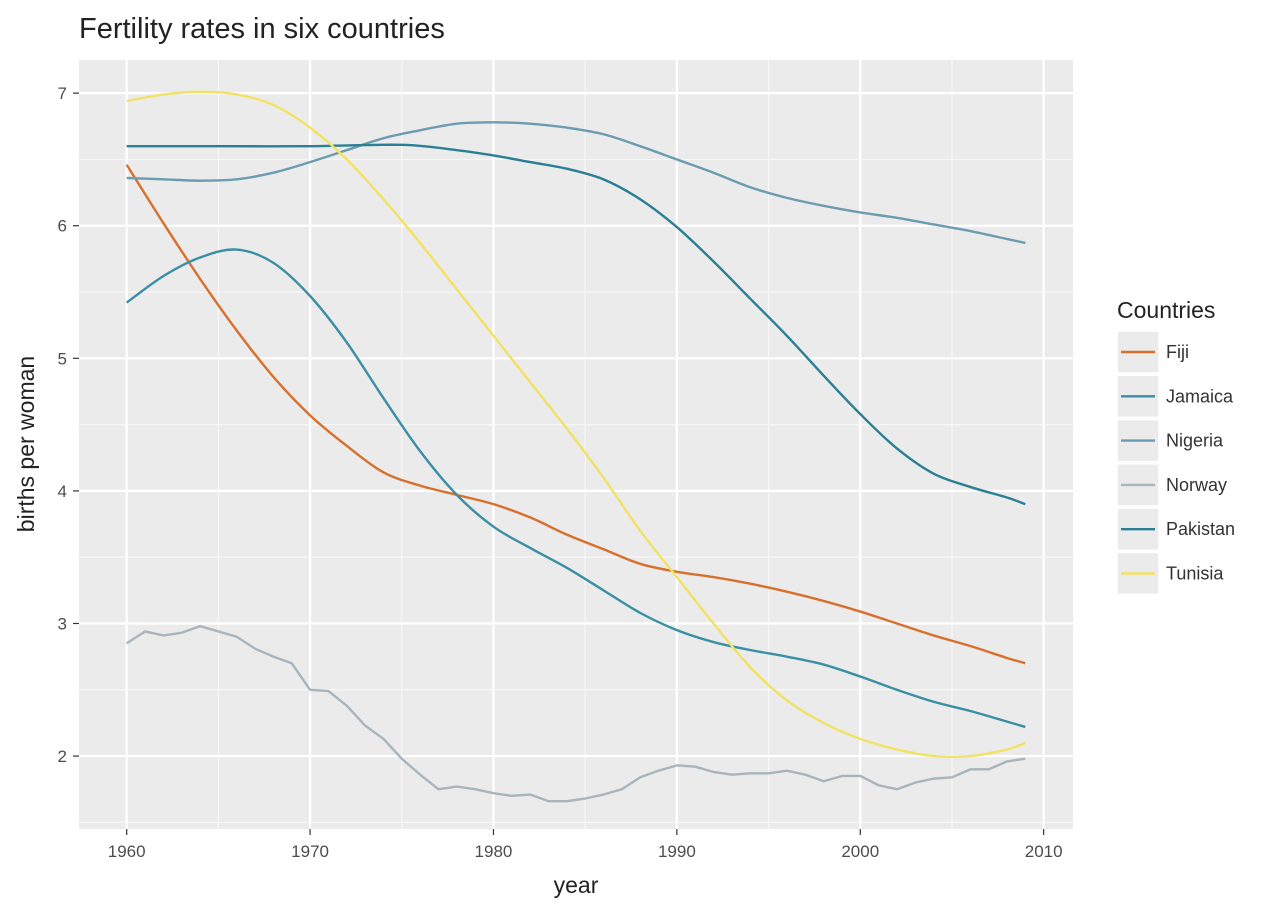  What do you see at coordinates (310, 851) in the screenshot?
I see `x-tick-label: 1970` at bounding box center [310, 851].